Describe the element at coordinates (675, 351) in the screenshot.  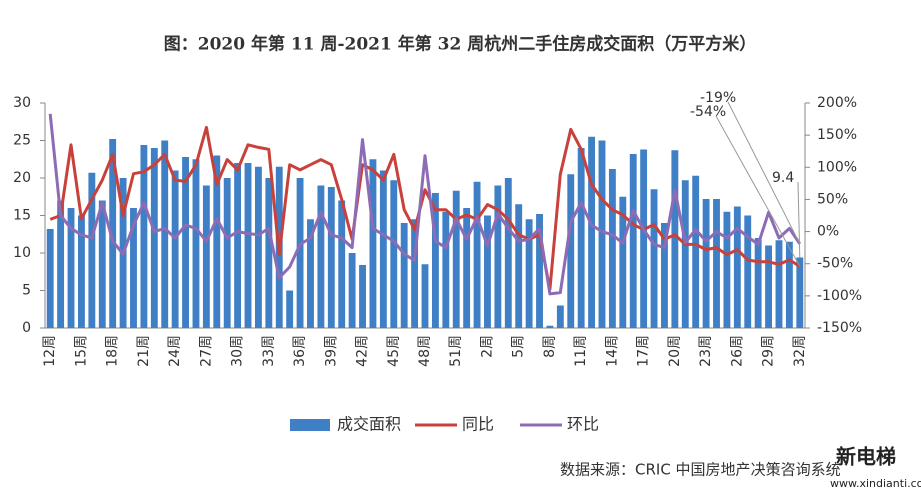
I see `x-tick-label: 20周` at that location.